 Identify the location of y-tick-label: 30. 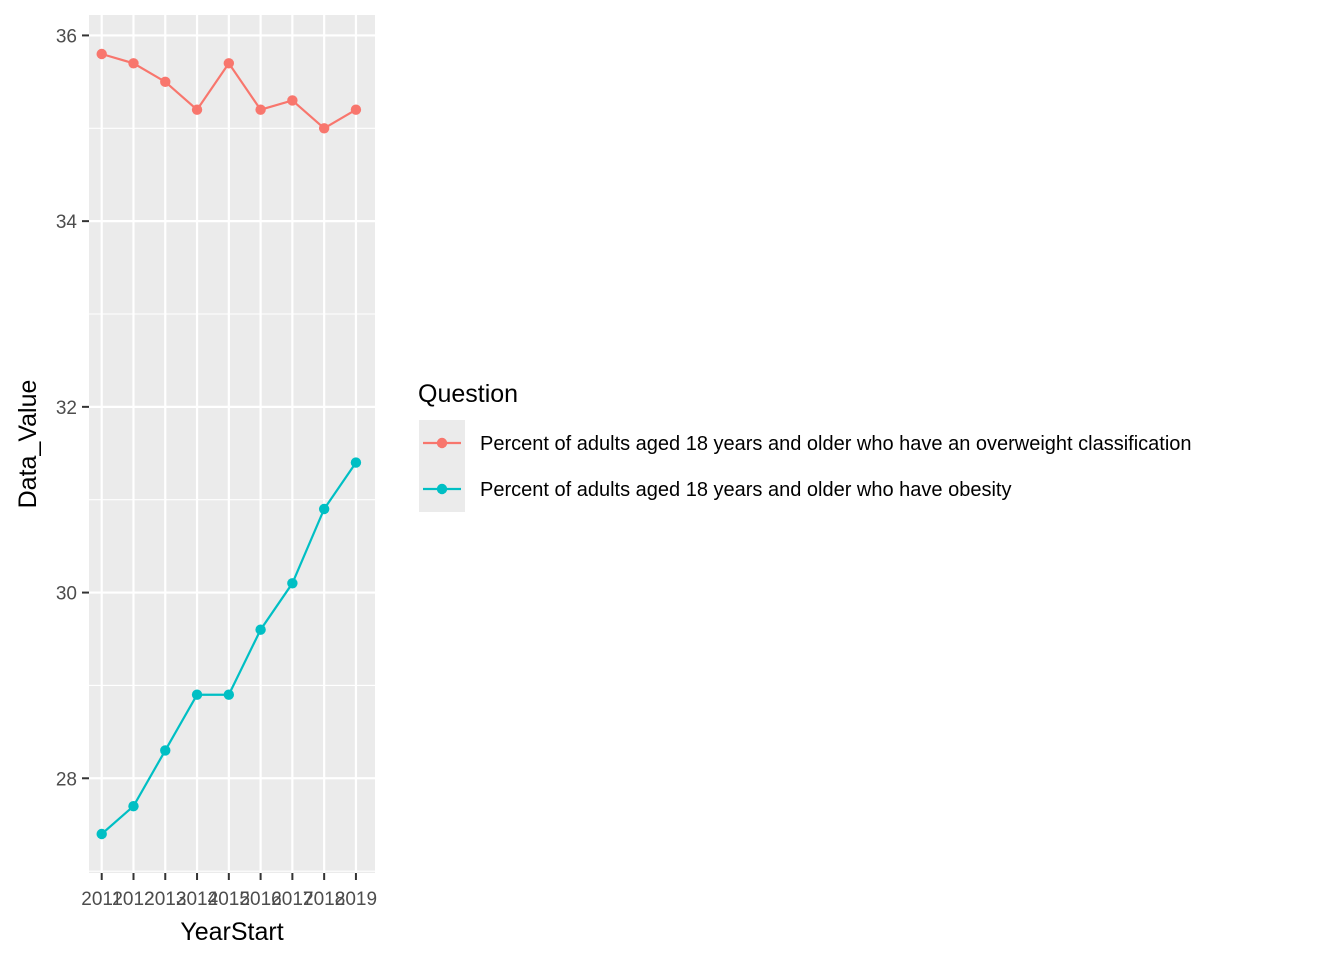
(66, 594).